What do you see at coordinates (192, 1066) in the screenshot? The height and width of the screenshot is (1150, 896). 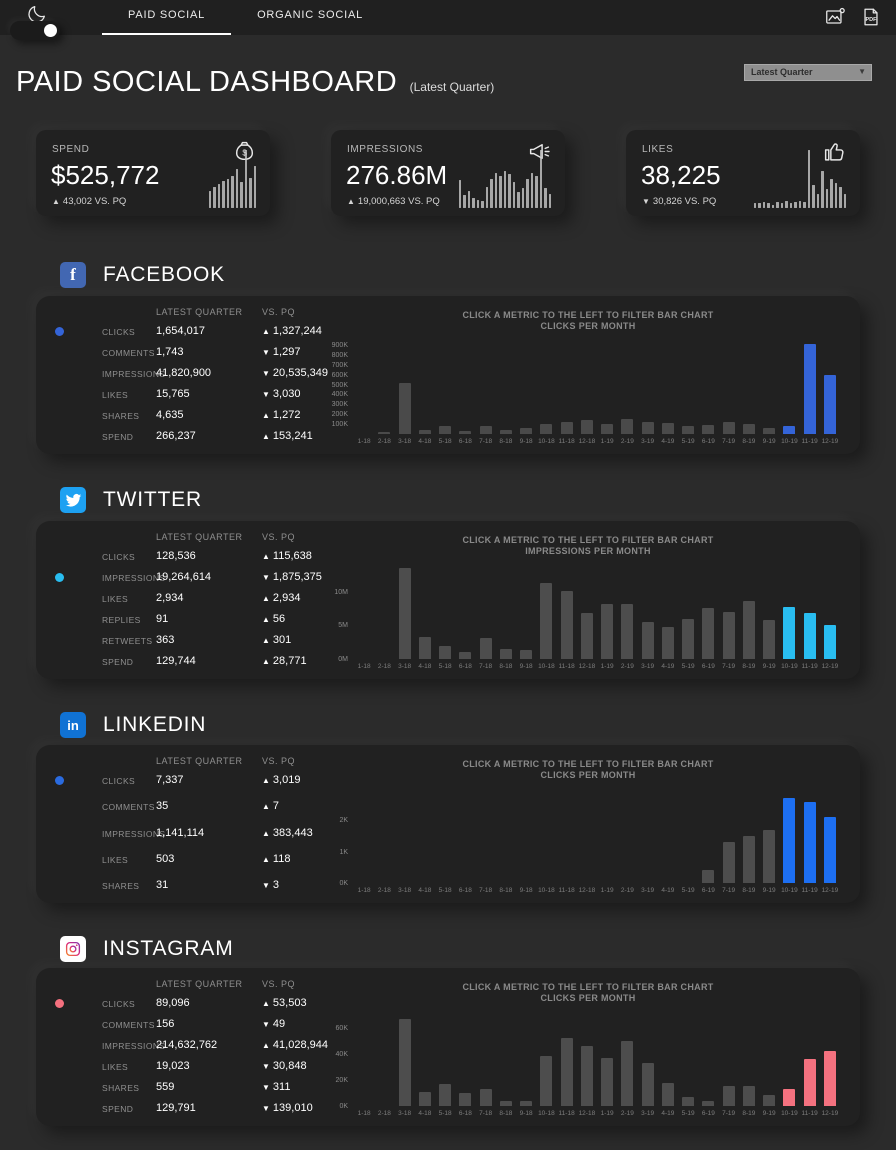 I see `metric-row-likes: LIKES 19,023 ▼ 30,848` at bounding box center [192, 1066].